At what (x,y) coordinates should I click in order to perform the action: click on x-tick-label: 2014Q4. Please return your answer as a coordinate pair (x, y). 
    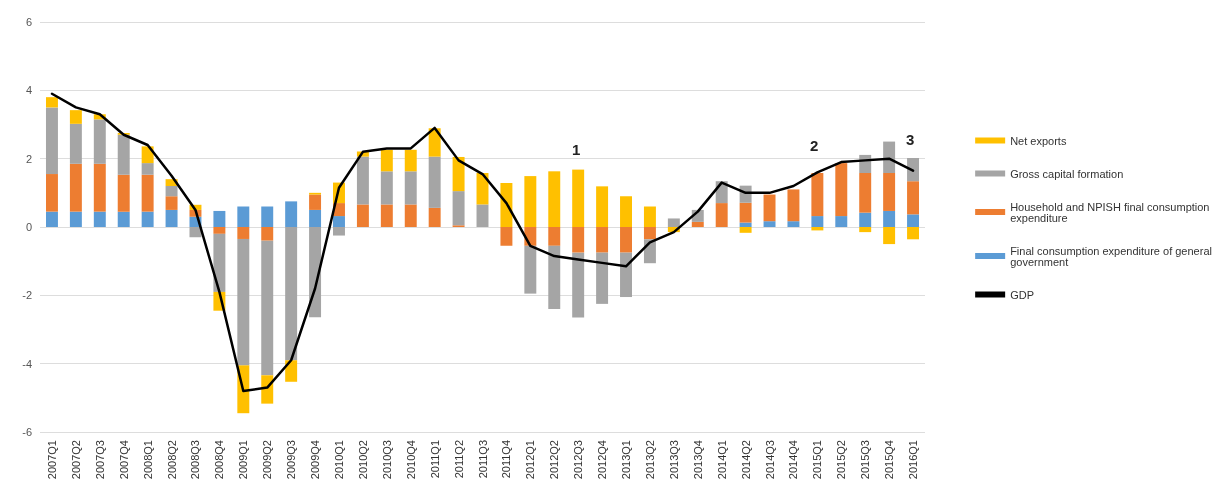
    Looking at the image, I should click on (793, 460).